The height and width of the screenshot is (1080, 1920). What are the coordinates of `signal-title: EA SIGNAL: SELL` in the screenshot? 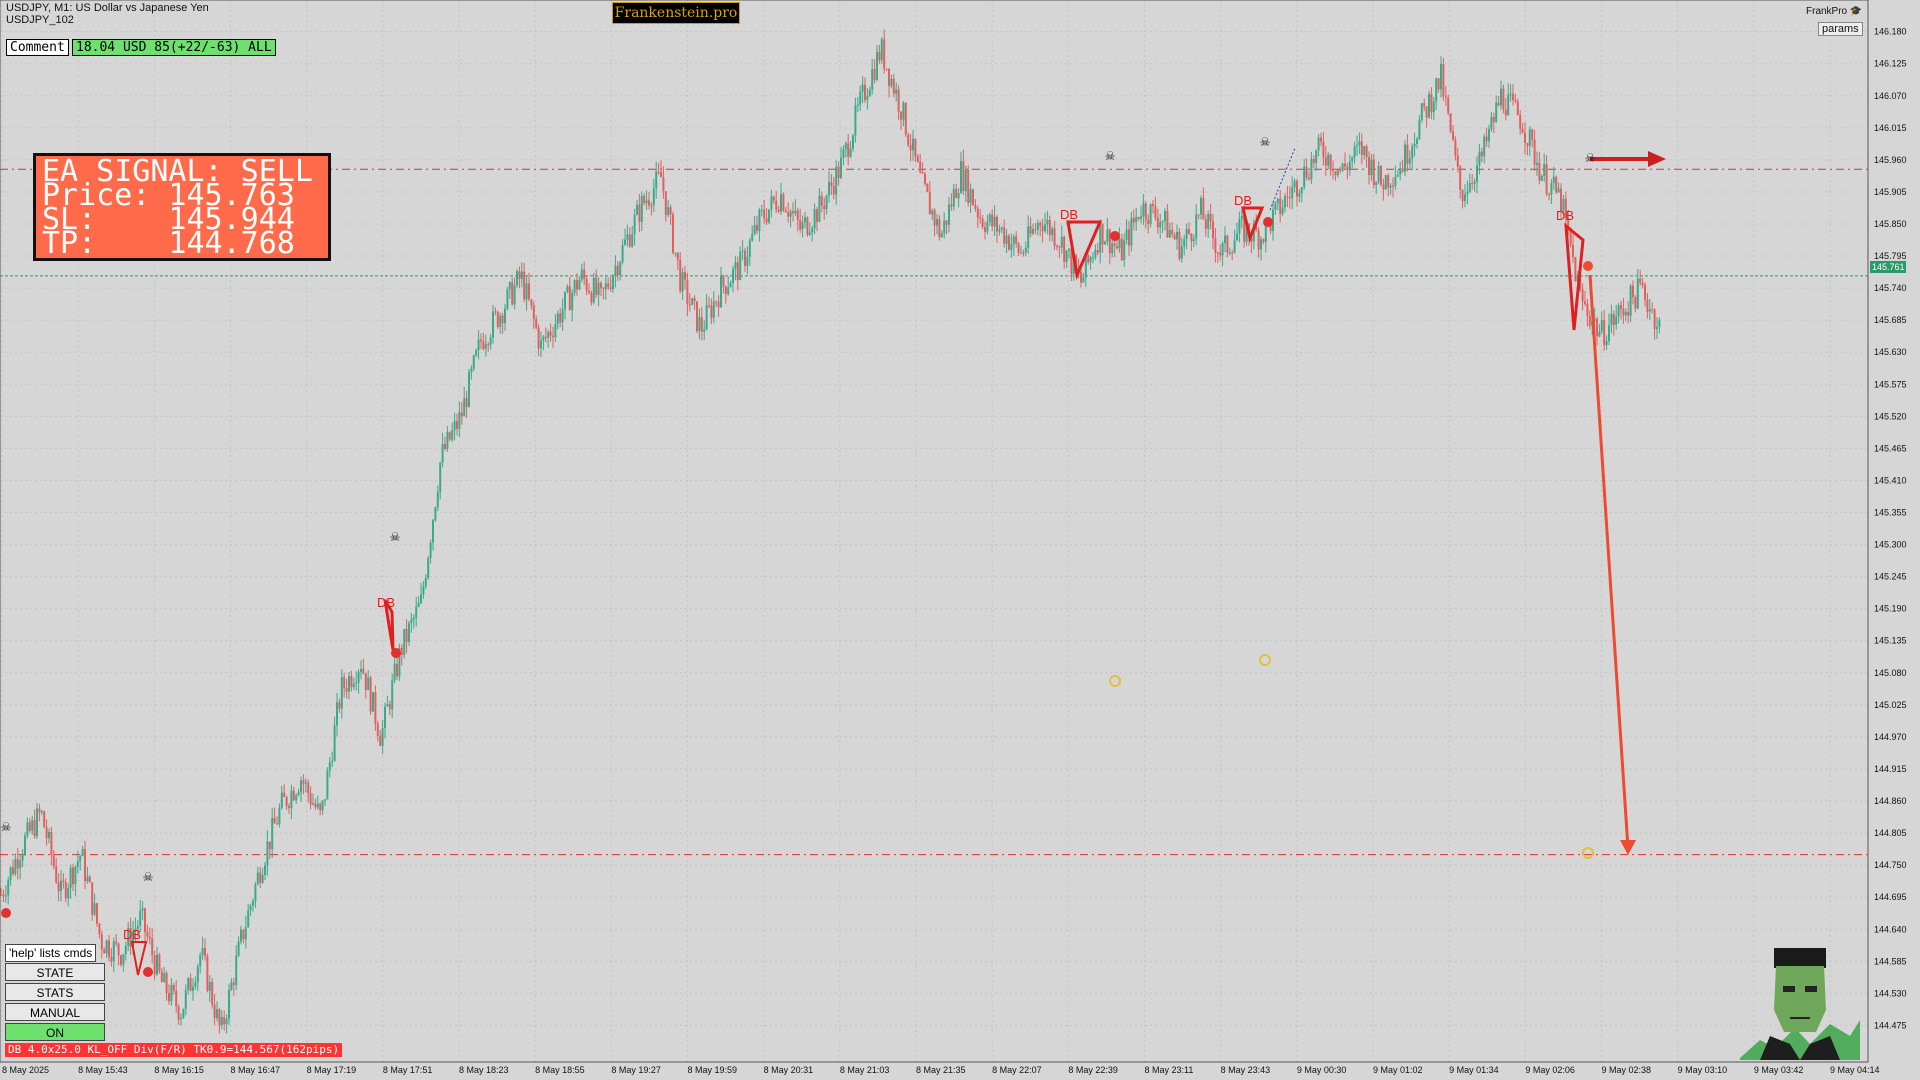 It's located at (177, 171).